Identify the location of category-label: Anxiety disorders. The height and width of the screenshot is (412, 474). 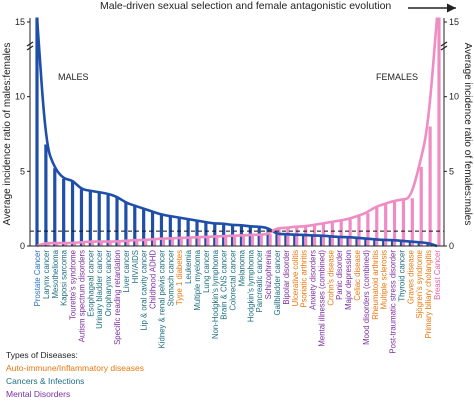
(313, 280).